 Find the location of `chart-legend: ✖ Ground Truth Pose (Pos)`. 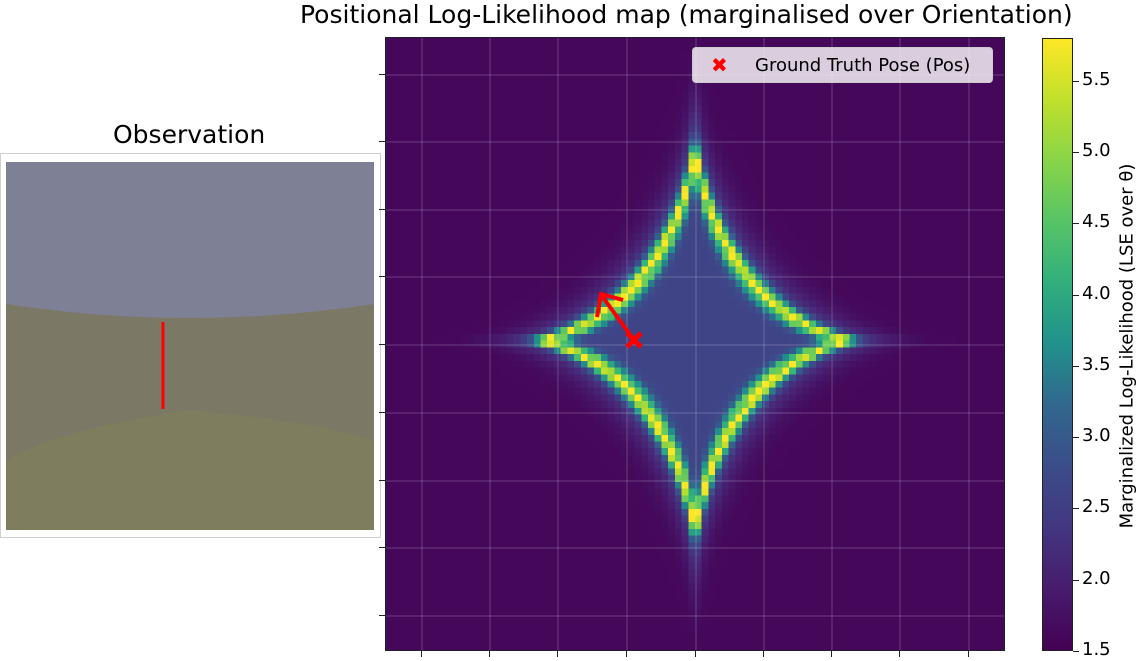

chart-legend: ✖ Ground Truth Pose (Pos) is located at coordinates (842, 65).